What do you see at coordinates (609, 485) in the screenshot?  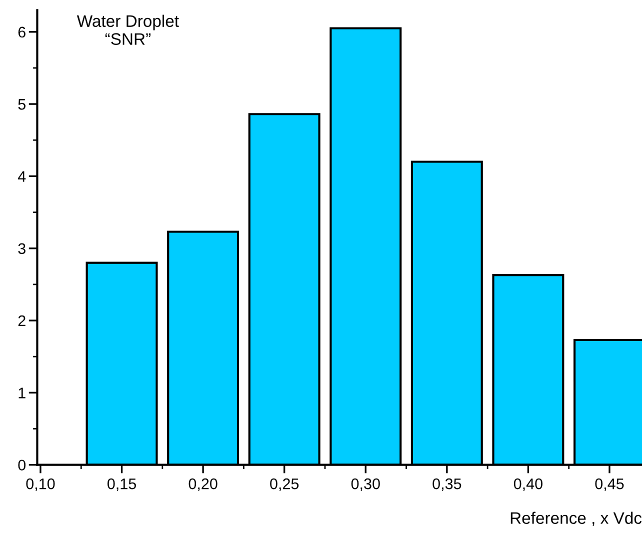 I see `x-tick-label: 0,45` at bounding box center [609, 485].